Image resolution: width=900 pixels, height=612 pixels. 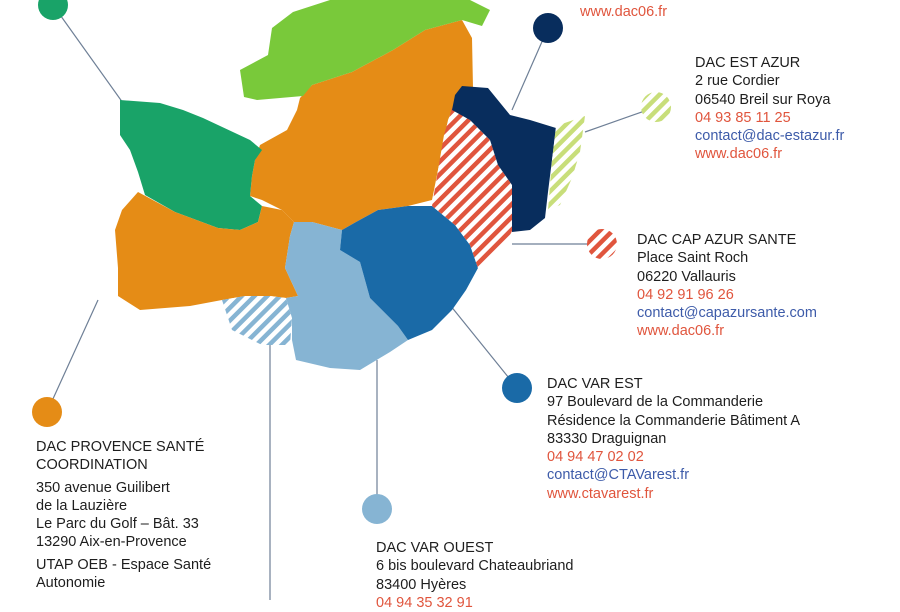 What do you see at coordinates (739, 154) in the screenshot?
I see `dac-est-azur-web: www.dac06.fr` at bounding box center [739, 154].